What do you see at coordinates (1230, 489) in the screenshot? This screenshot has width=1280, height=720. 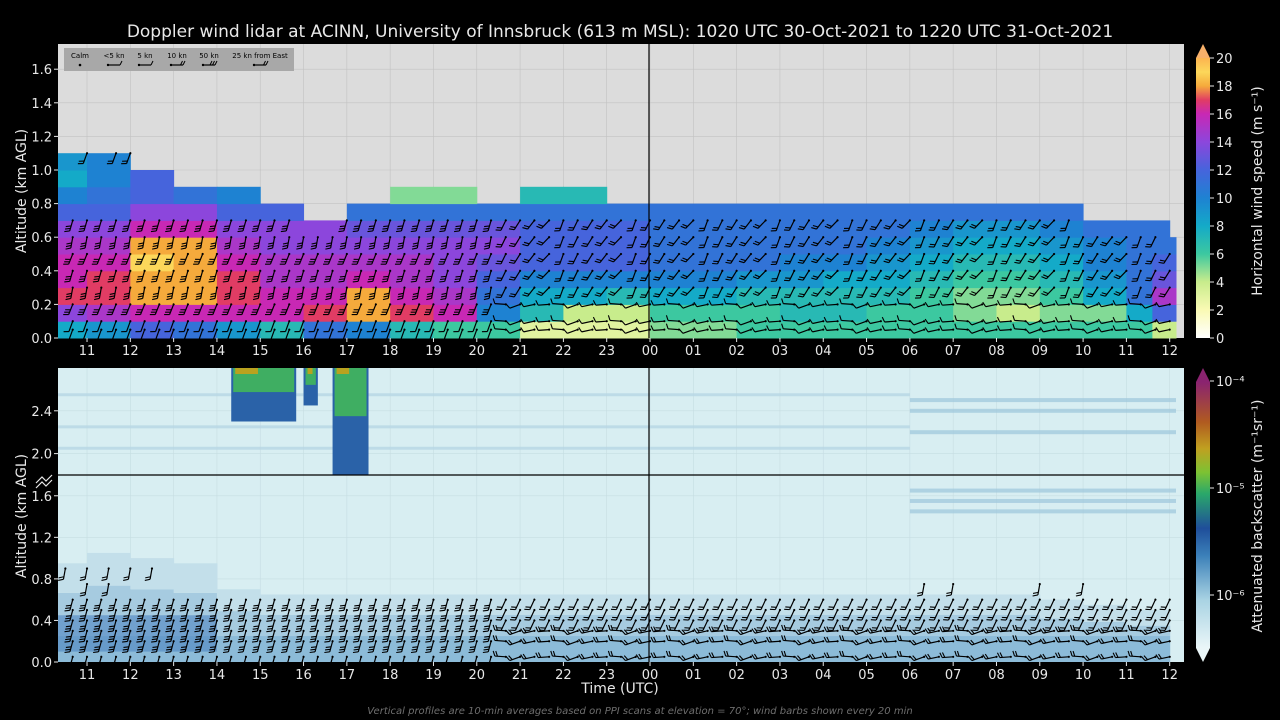 I see `colorbar-tick-label: 10⁻⁵` at bounding box center [1230, 489].